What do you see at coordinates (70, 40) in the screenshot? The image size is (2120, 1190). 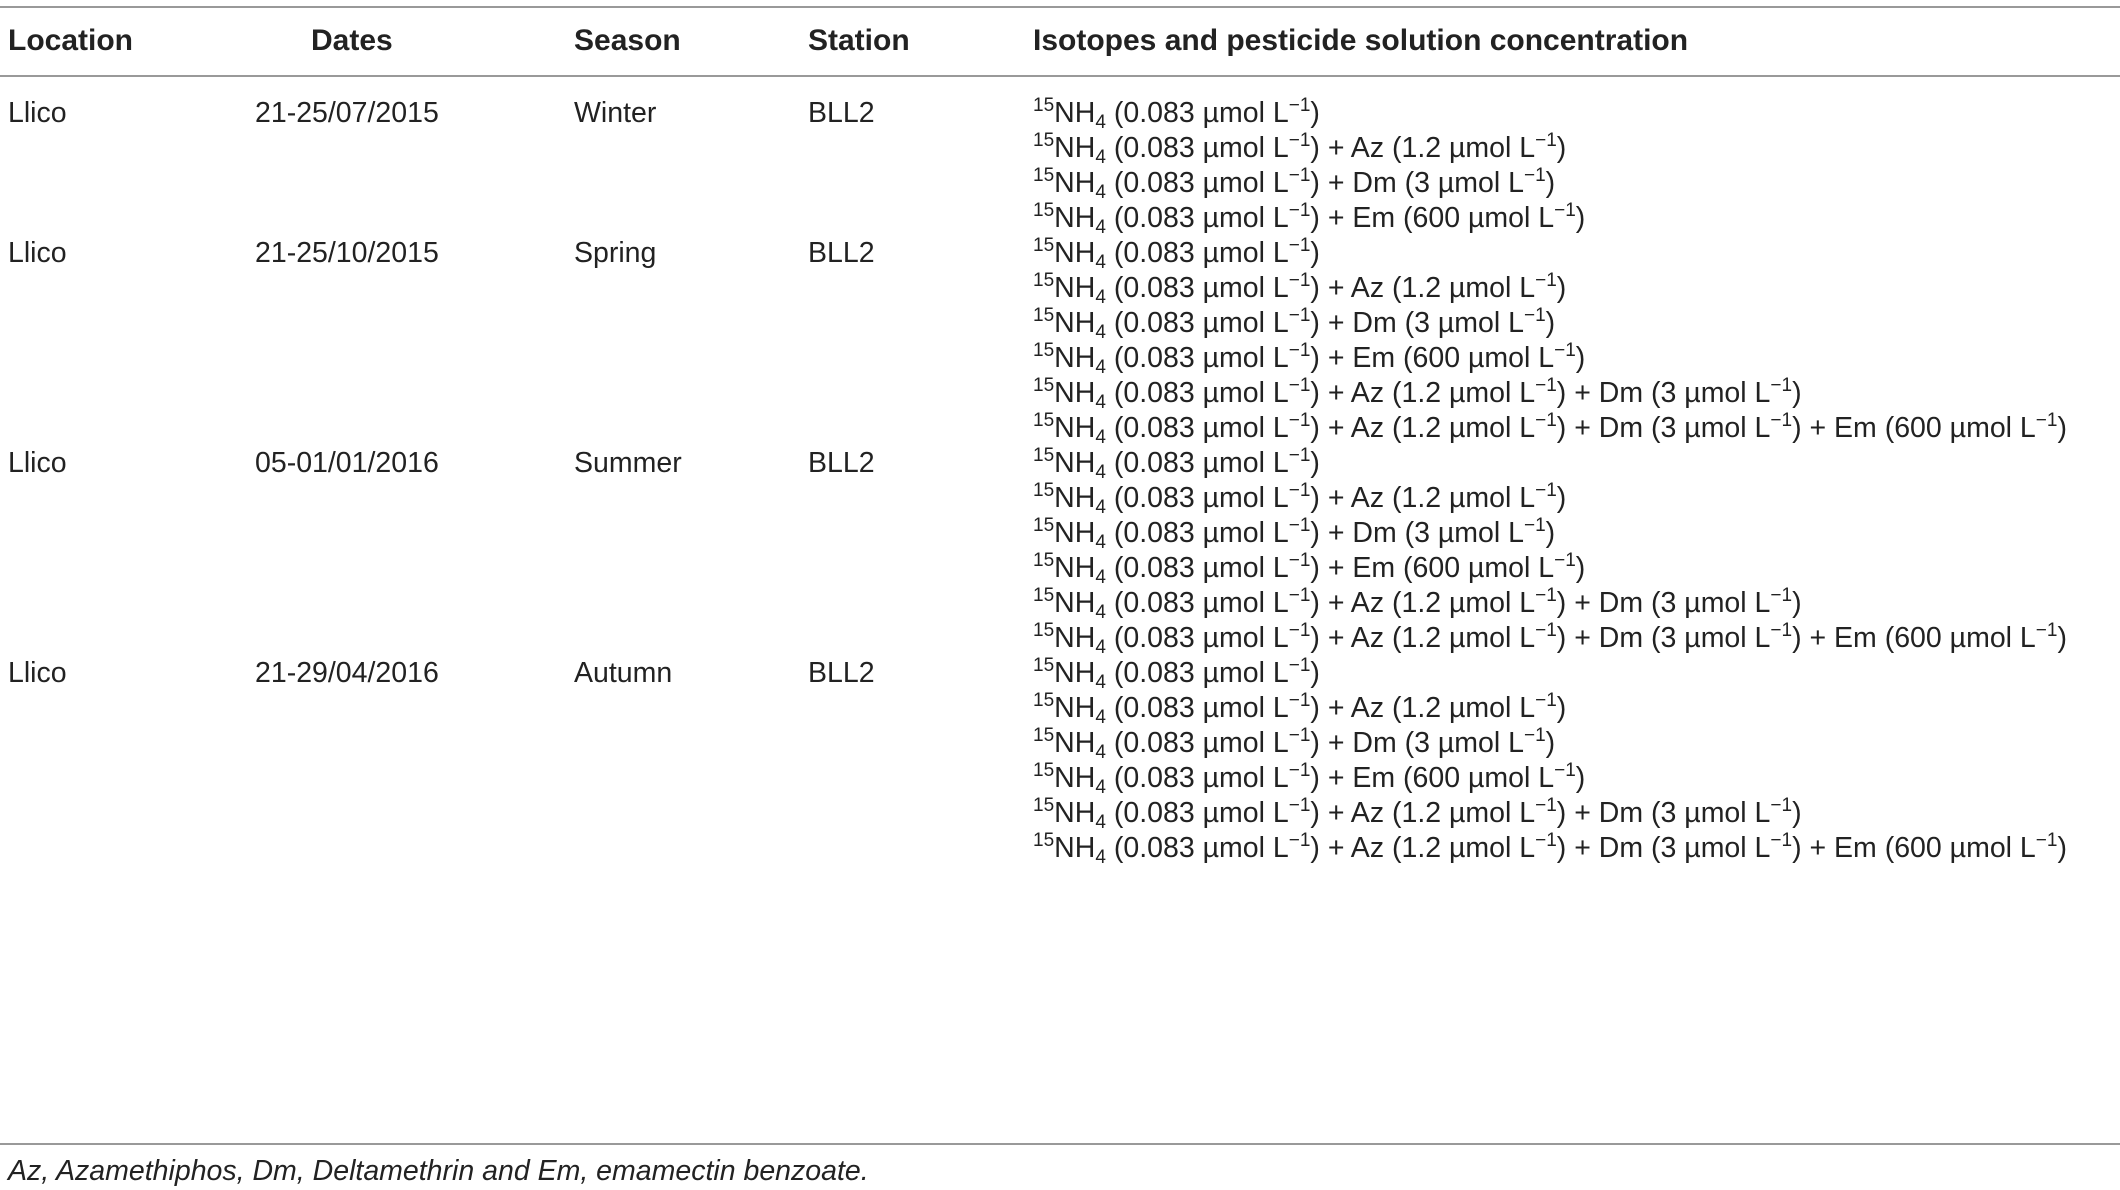 I see `header-location: Location` at bounding box center [70, 40].